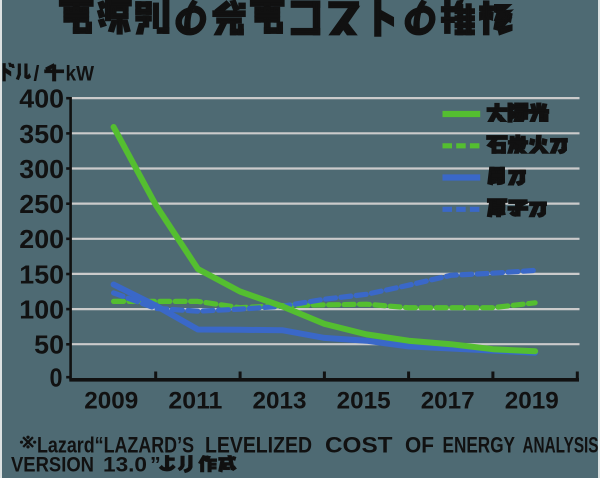  I want to click on svg-text: 0, so click(56, 378).